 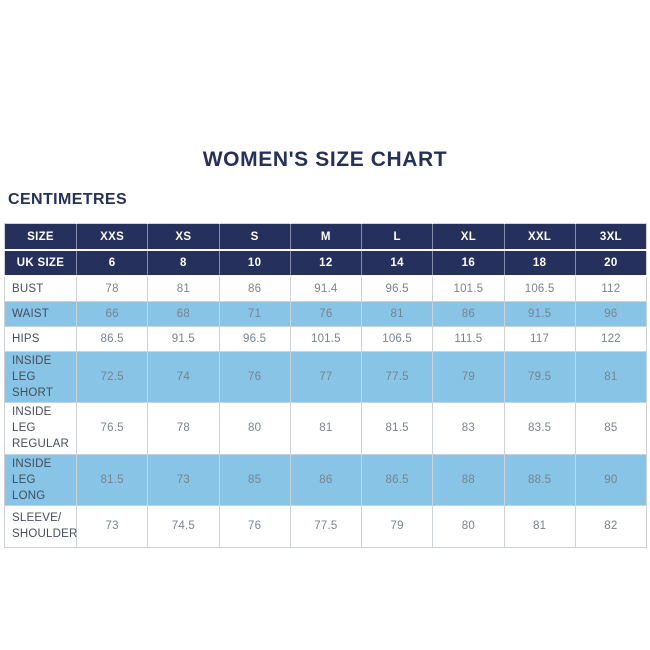 I want to click on table-row: BUST 78 81 86 91.4 96.5 101.5 106.5 112, so click(x=326, y=289).